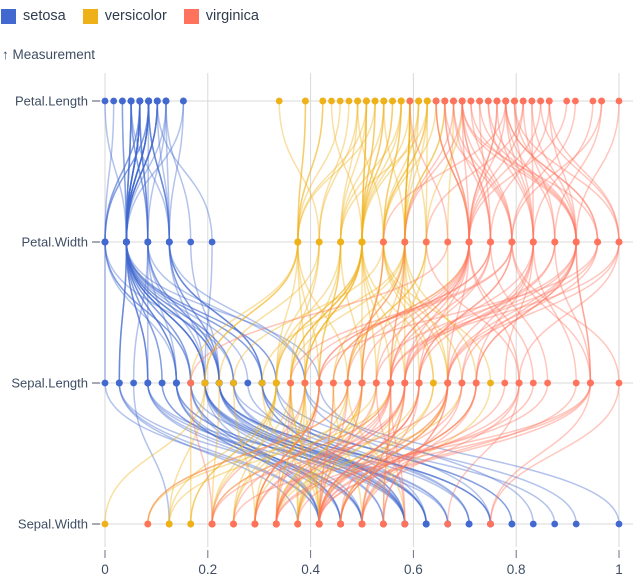 The height and width of the screenshot is (588, 640). I want to click on virginica-swatch-icon, so click(191, 16).